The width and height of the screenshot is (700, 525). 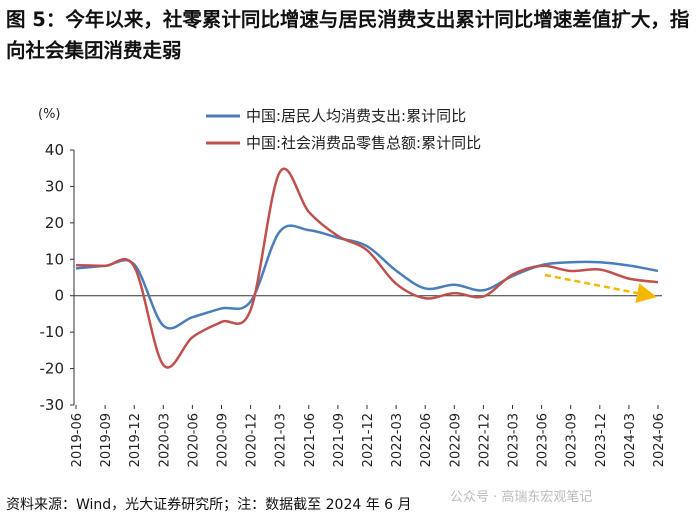 What do you see at coordinates (310, 440) in the screenshot?
I see `x-tick-label: 2021-06` at bounding box center [310, 440].